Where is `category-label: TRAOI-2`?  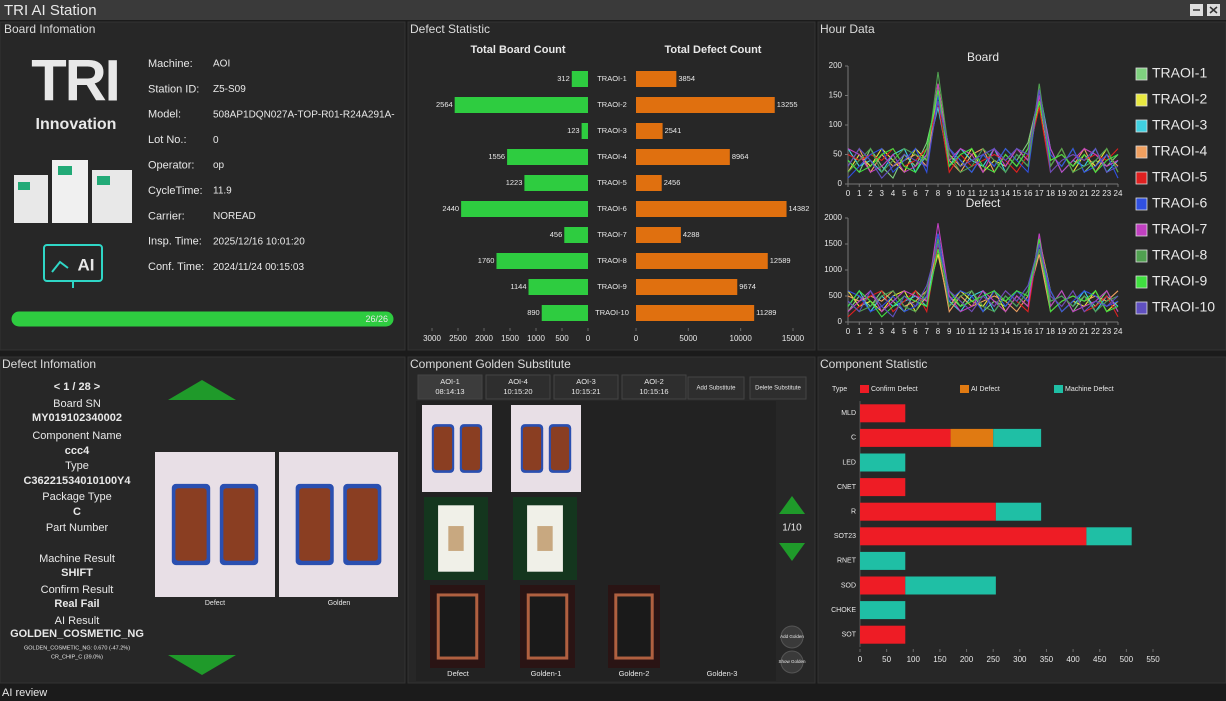 category-label: TRAOI-2 is located at coordinates (612, 104).